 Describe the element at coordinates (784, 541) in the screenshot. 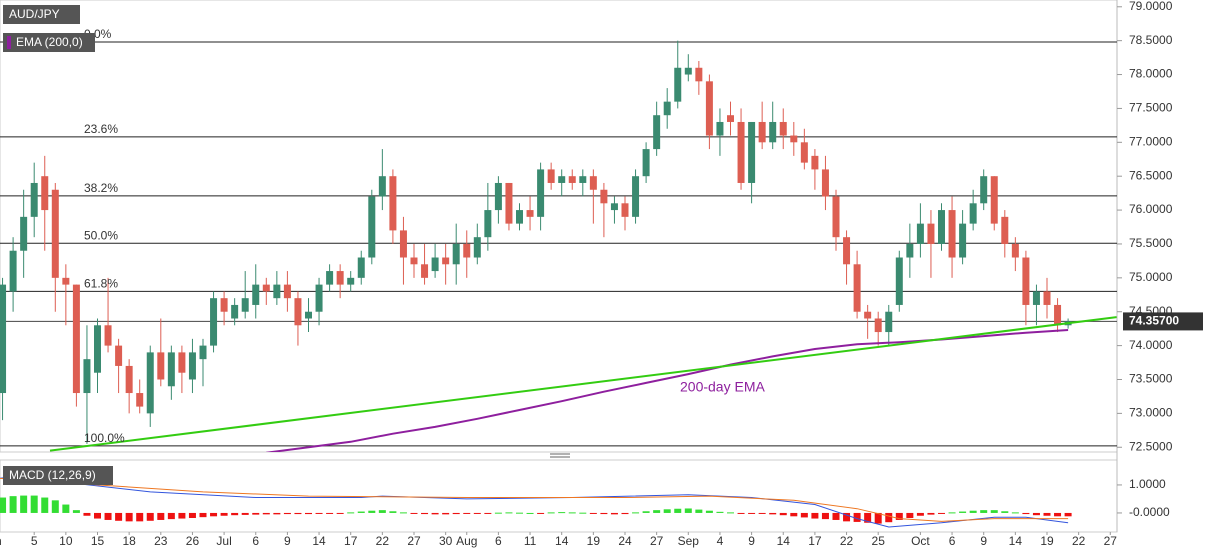

I see `x-tick-label: 14` at that location.